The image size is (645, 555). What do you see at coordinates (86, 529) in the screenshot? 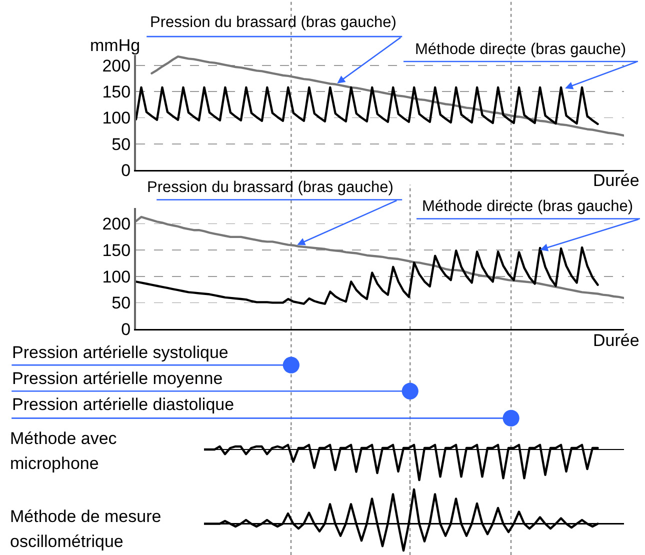
I see `text: Méthode de mesure oscillométrique` at bounding box center [86, 529].